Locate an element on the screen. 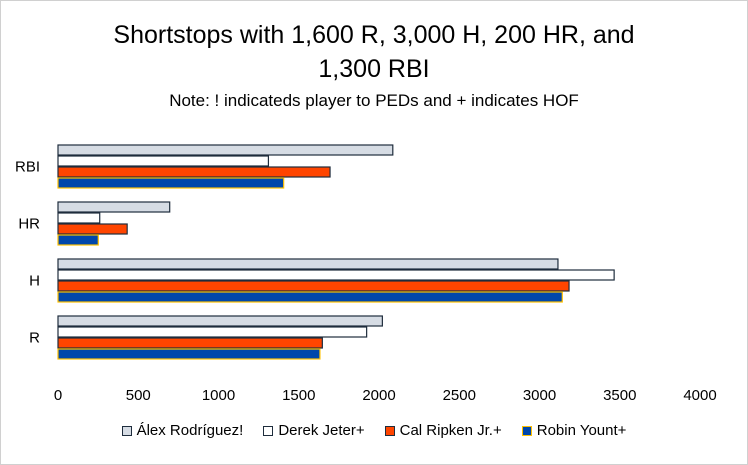  x-tick-label-2000: 2000 is located at coordinates (378, 395).